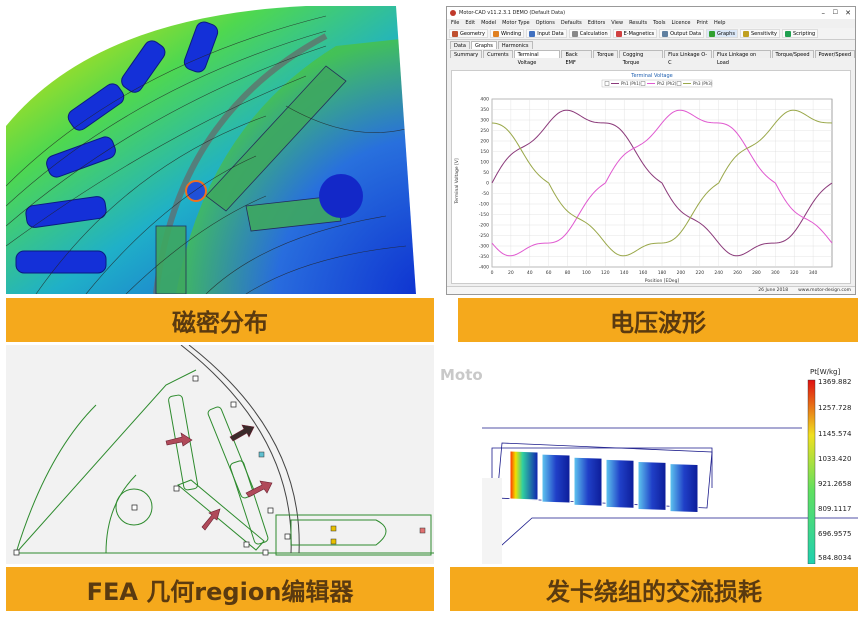 The width and height of the screenshot is (865, 619). Describe the element at coordinates (574, 33) in the screenshot. I see `calculation-icon` at that location.